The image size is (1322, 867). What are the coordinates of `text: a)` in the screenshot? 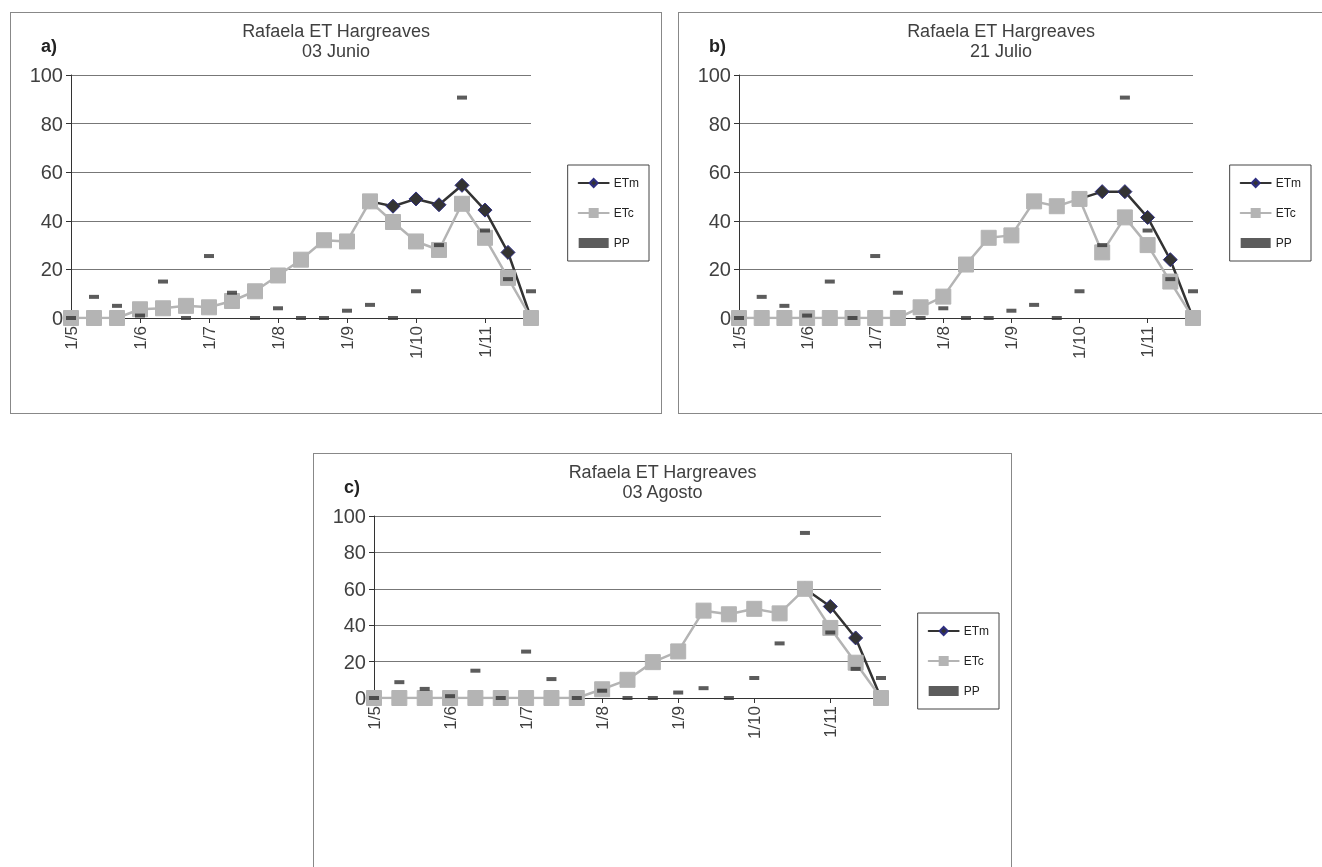 It's located at (49, 46).